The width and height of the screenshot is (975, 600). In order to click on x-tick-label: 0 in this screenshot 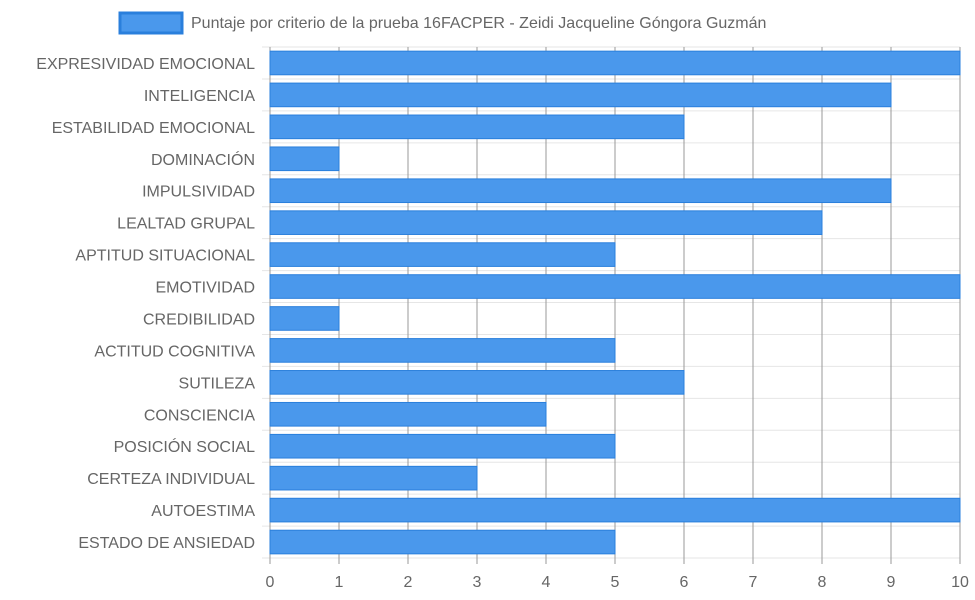, I will do `click(270, 582)`.